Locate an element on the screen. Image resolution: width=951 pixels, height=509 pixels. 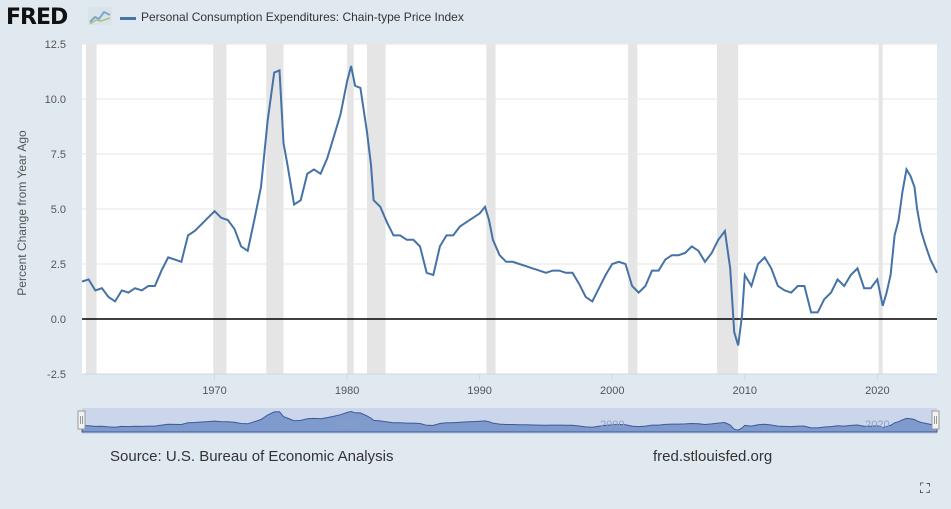
x-tick-label: 2020 is located at coordinates (877, 391).